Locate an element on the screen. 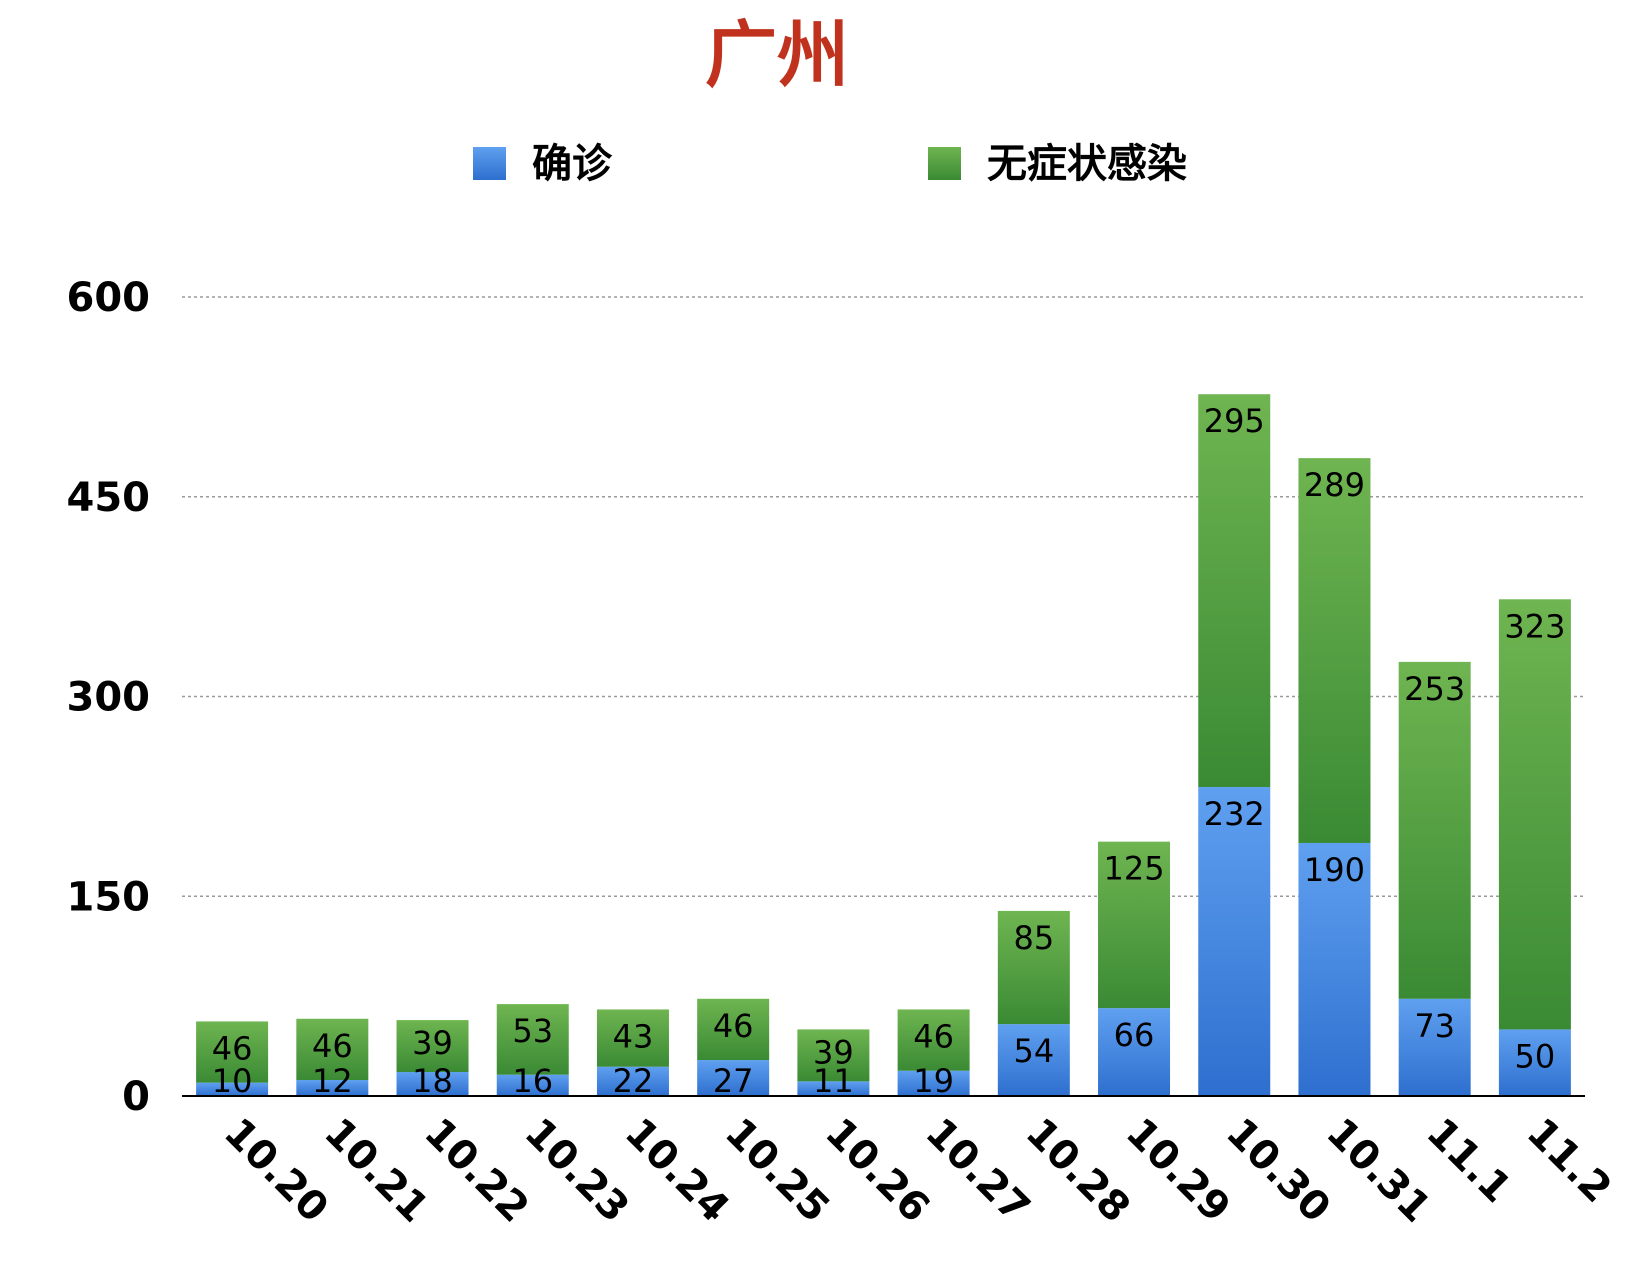 The width and height of the screenshot is (1645, 1284). x-tick-label: 10.23 is located at coordinates (577, 1171).